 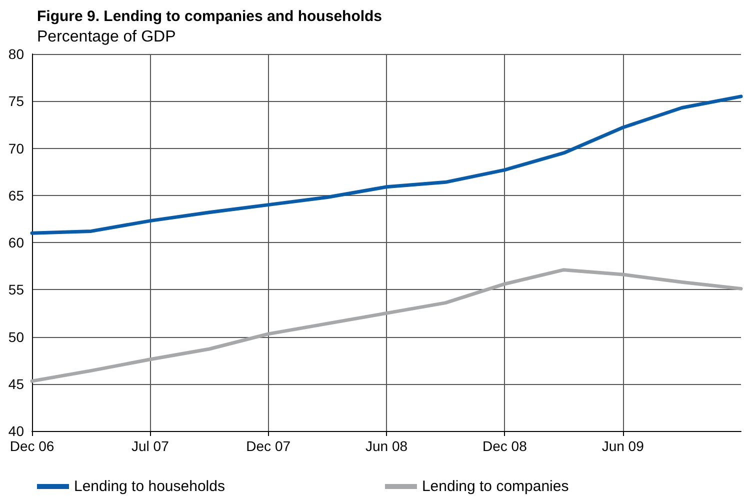 What do you see at coordinates (495, 486) in the screenshot?
I see `legend-label: Lending to companies` at bounding box center [495, 486].